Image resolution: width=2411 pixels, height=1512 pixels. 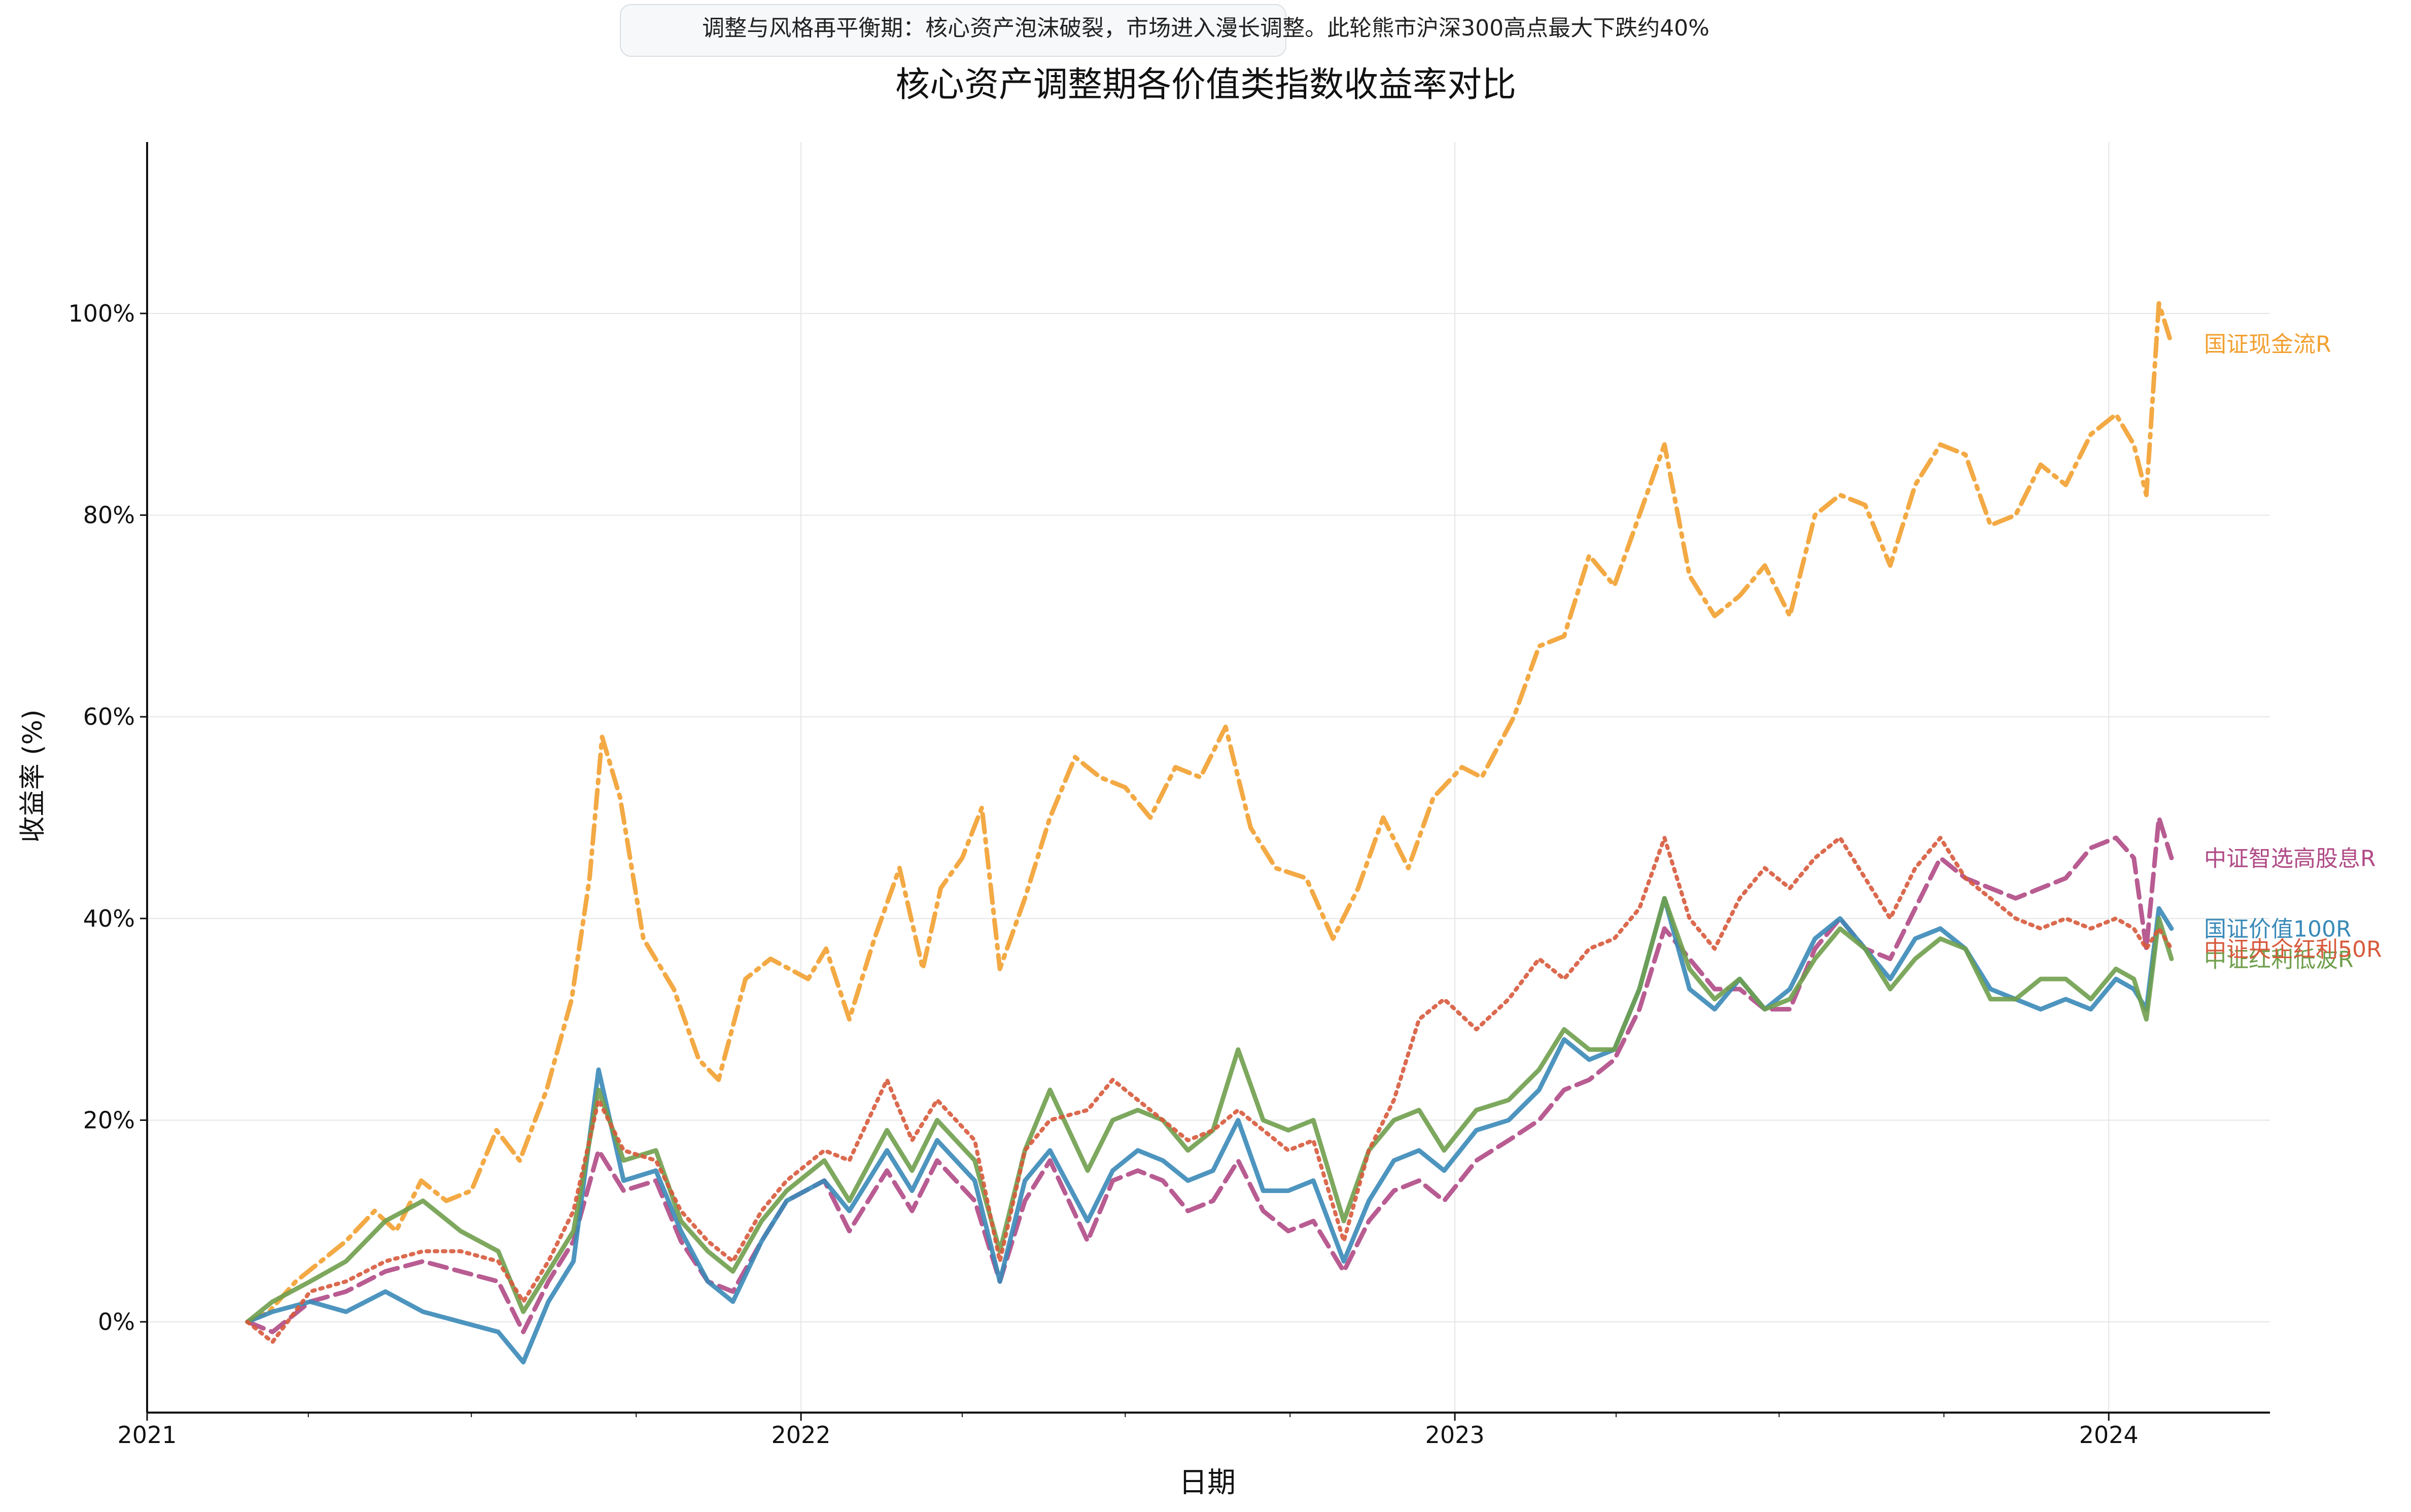 What do you see at coordinates (2267, 345) in the screenshot?
I see `series-end-label: 国证现金流R` at bounding box center [2267, 345].